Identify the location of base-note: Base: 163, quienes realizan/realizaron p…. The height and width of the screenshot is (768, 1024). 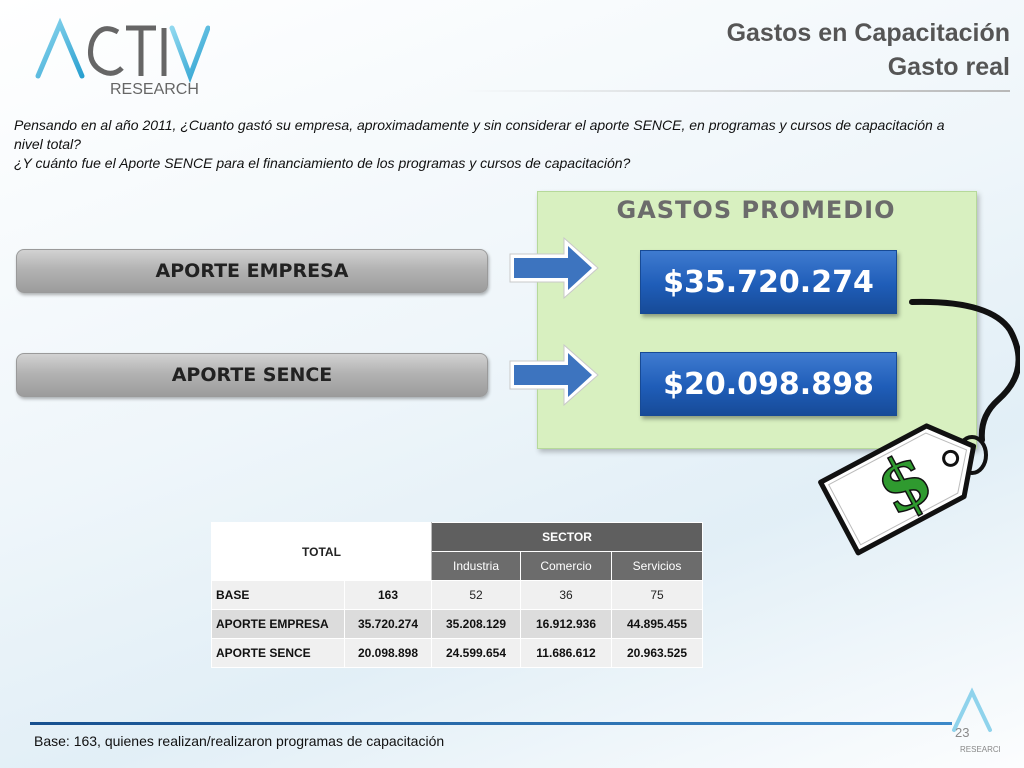
(239, 741).